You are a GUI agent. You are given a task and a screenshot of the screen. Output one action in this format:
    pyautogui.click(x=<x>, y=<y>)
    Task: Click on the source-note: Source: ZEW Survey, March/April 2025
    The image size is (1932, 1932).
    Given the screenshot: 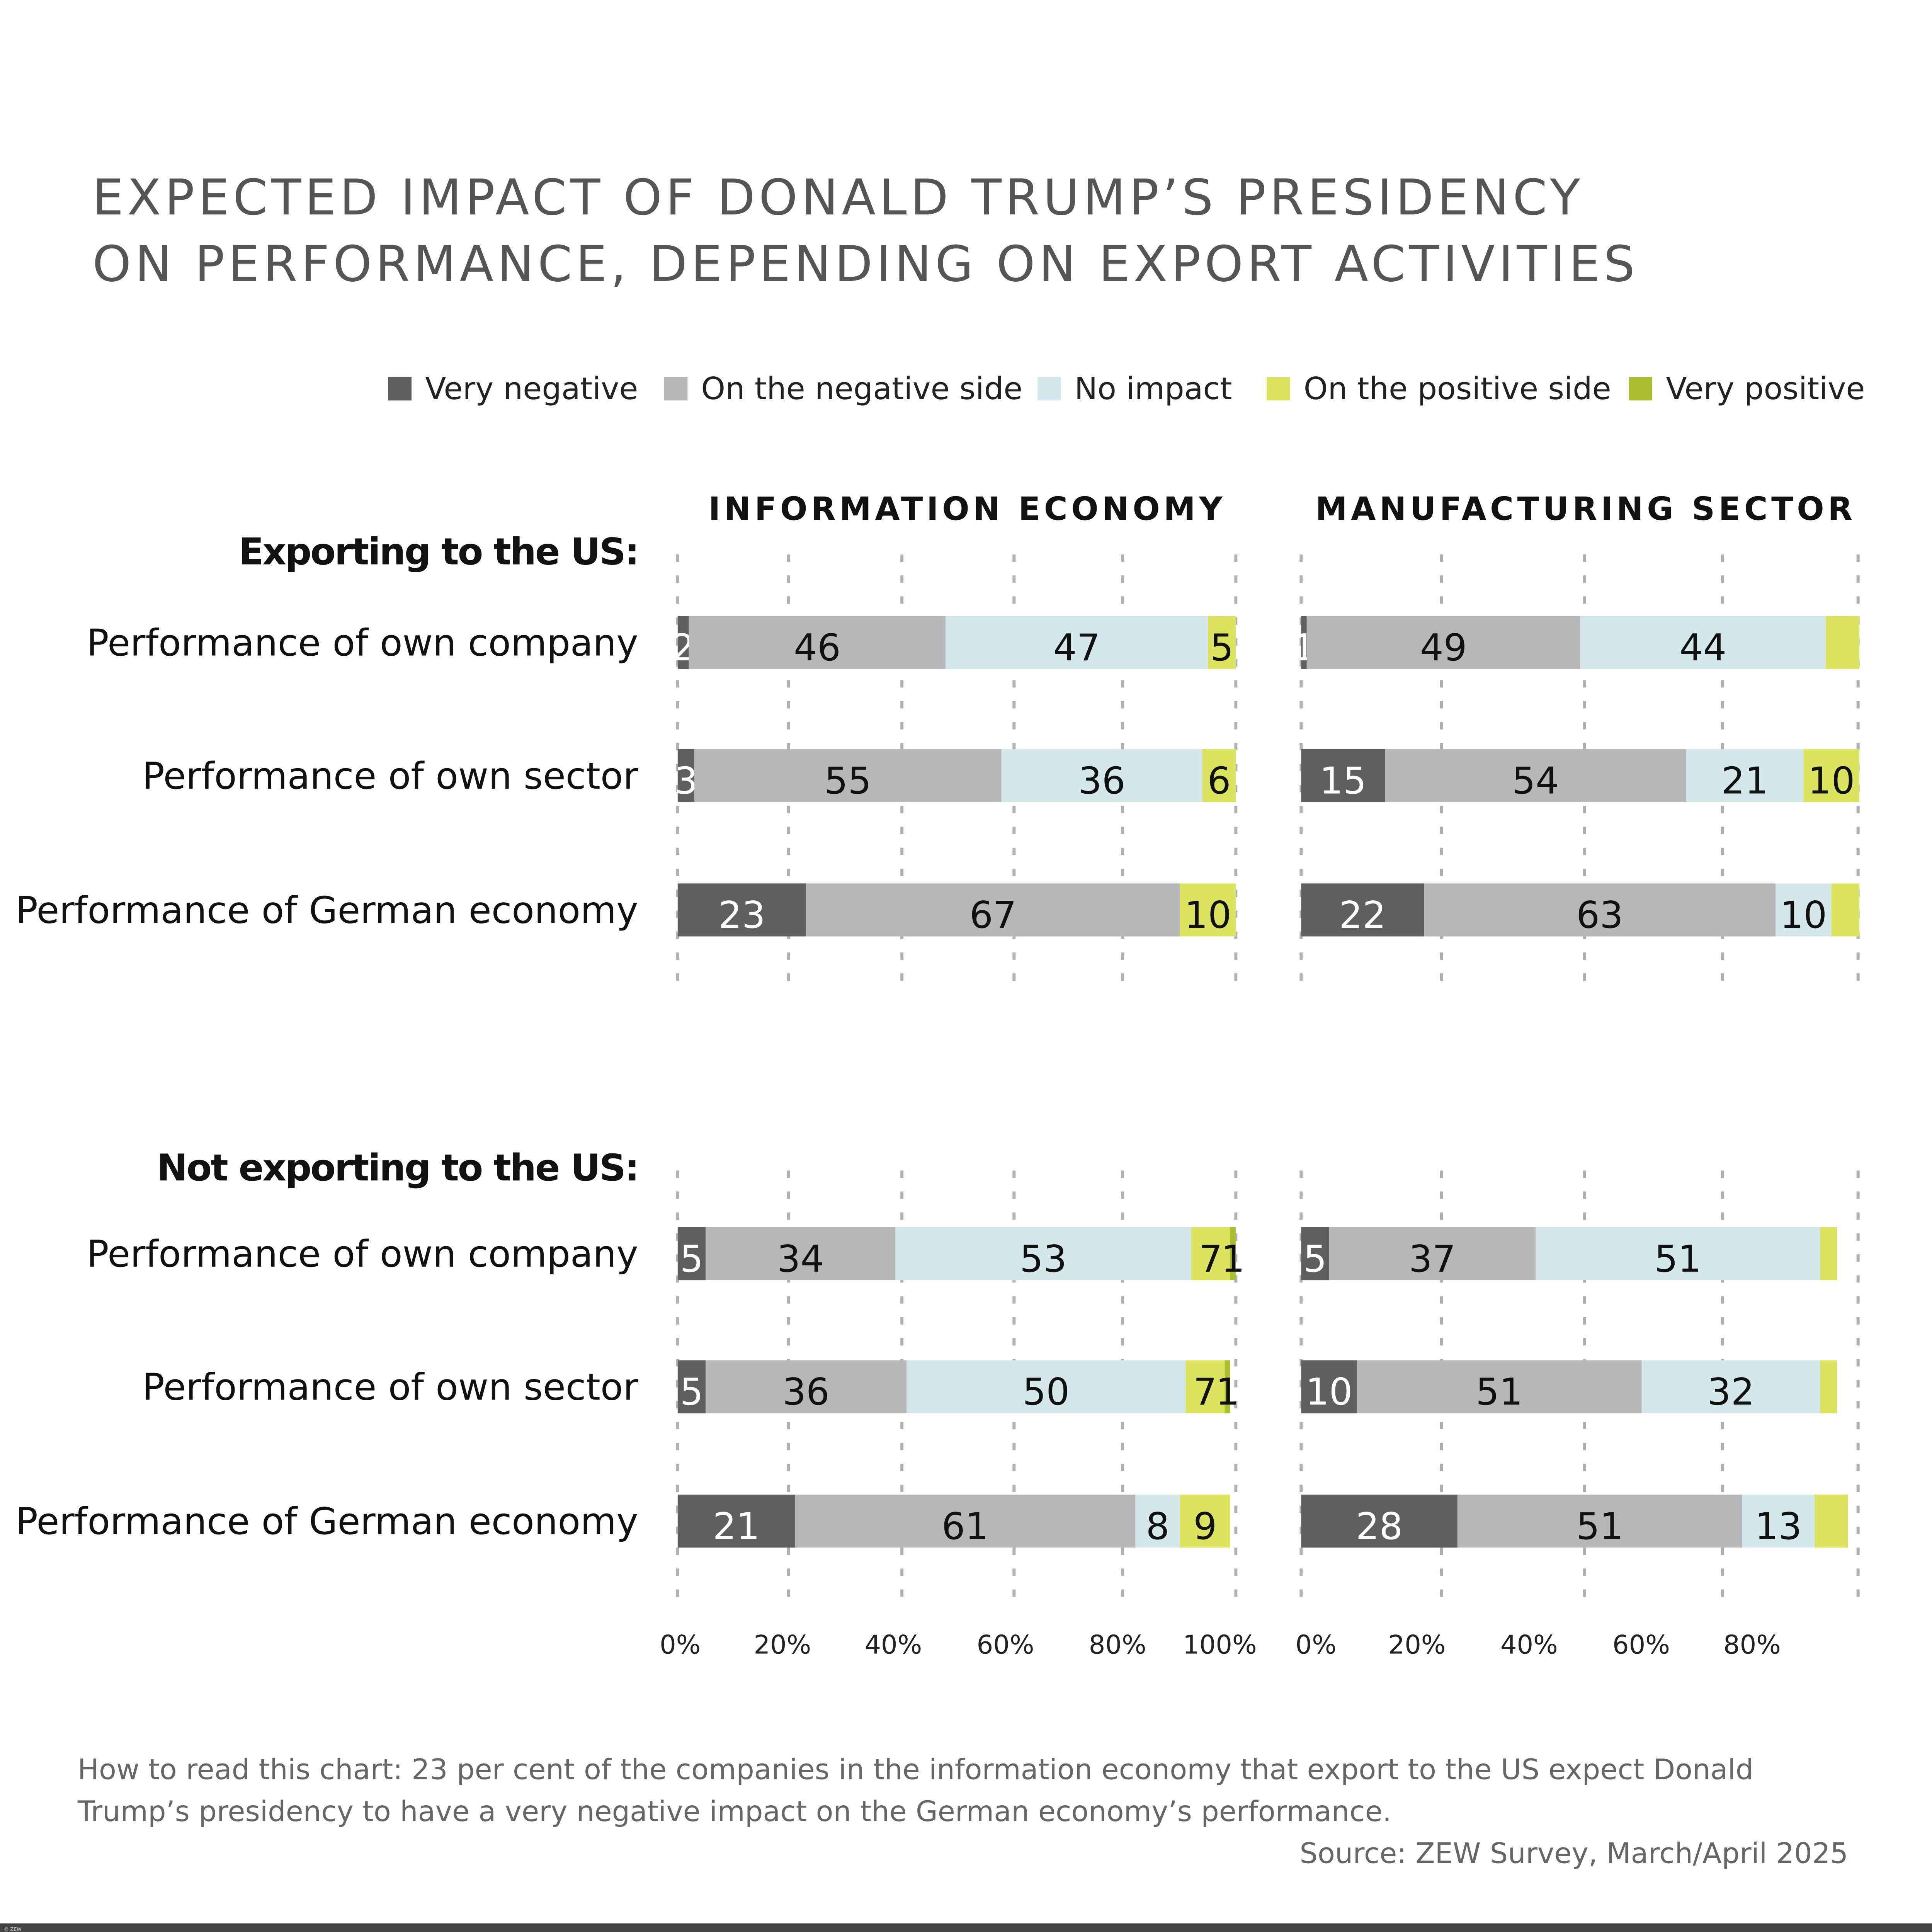 What is the action you would take?
    pyautogui.click(x=1574, y=1854)
    